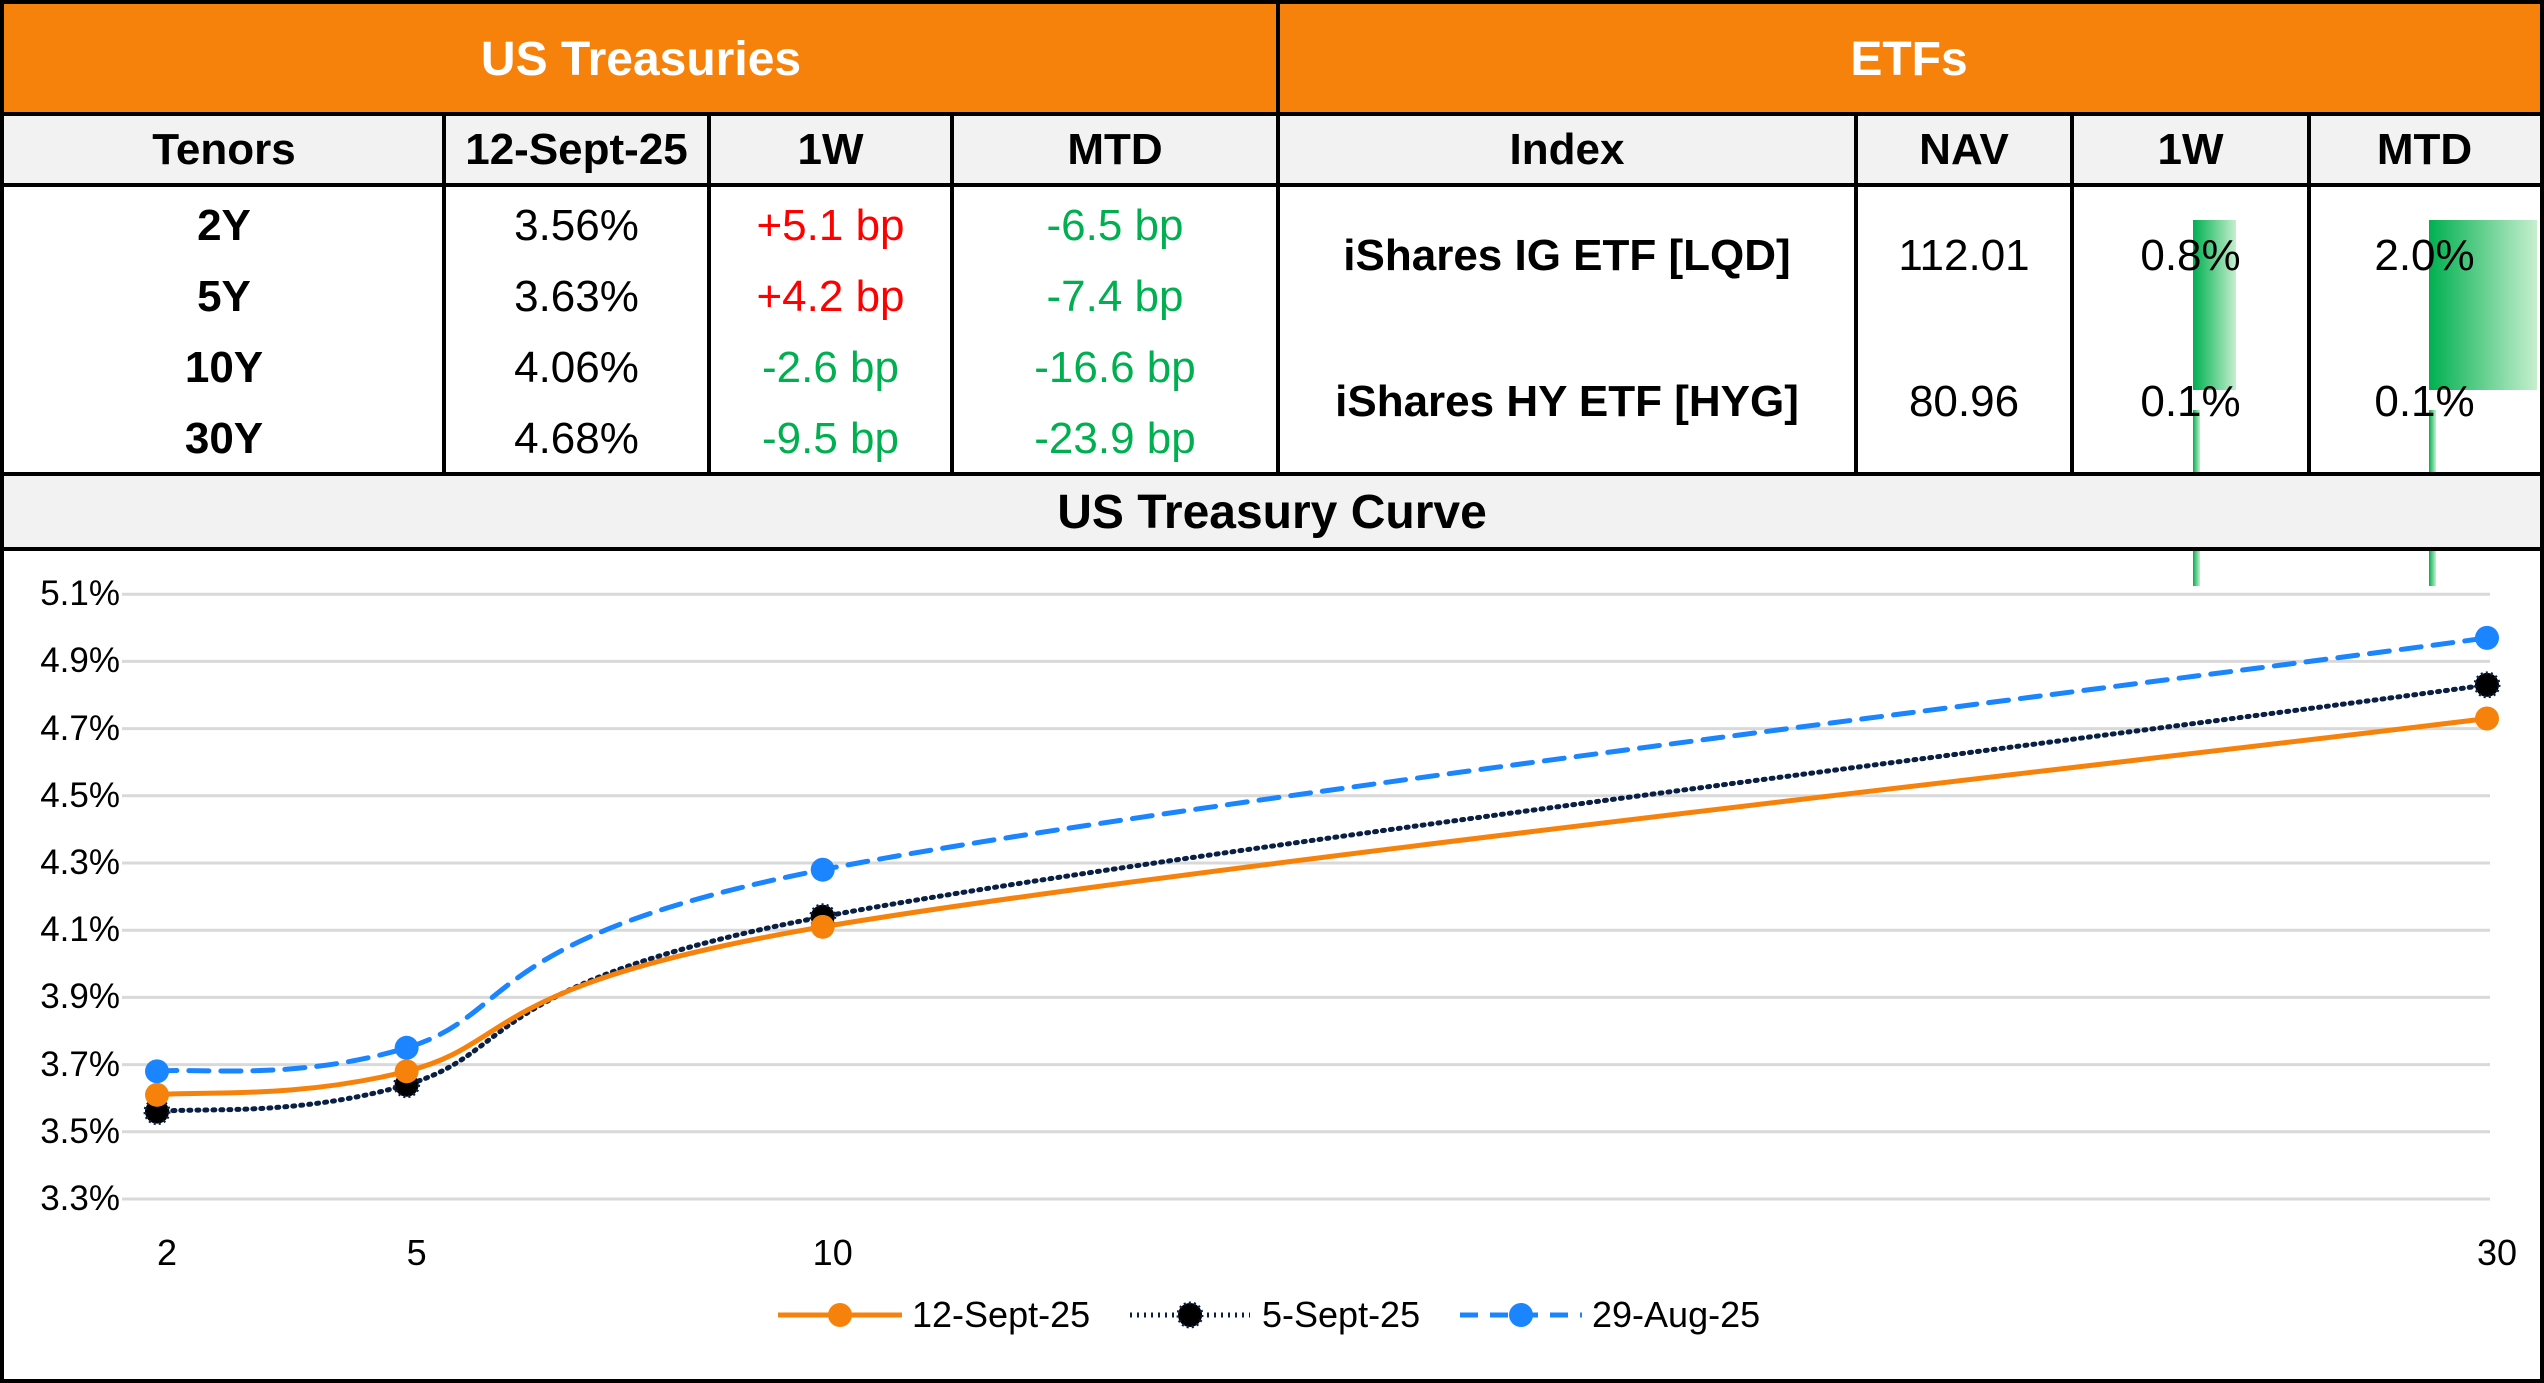 Image resolution: width=2544 pixels, height=1383 pixels. Describe the element at coordinates (224, 149) in the screenshot. I see `header-tenors: Tenors` at that location.